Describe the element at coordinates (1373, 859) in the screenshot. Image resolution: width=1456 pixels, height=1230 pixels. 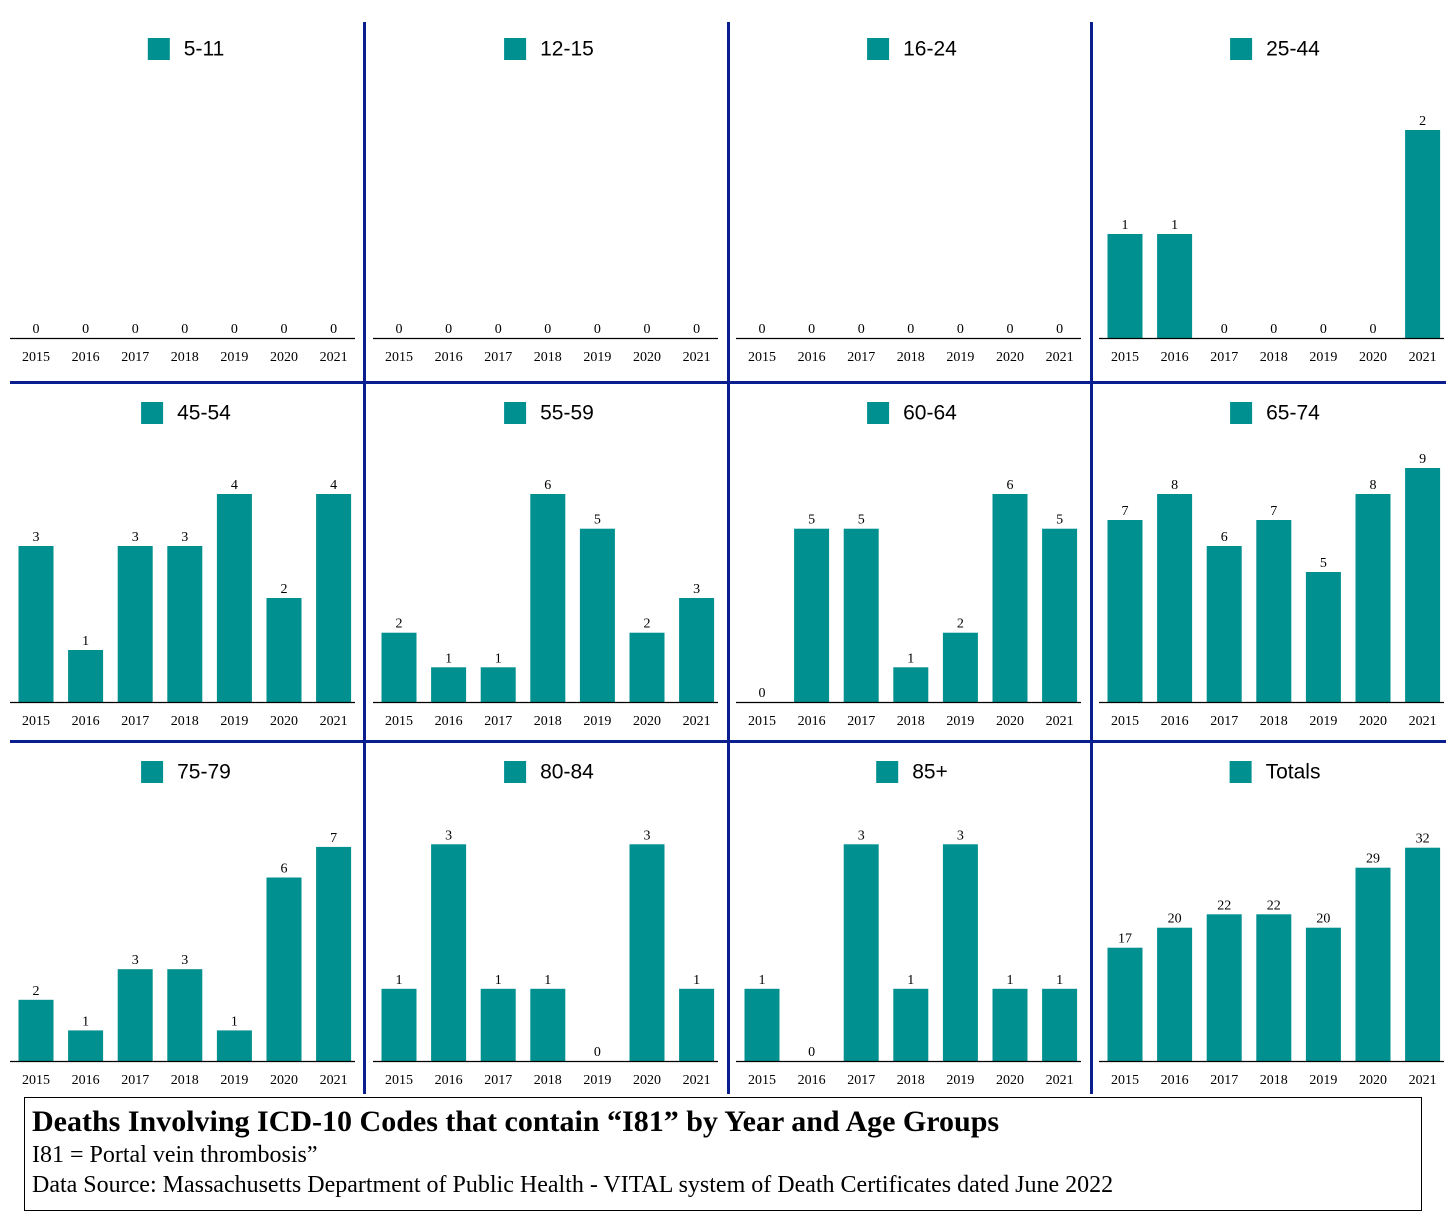
I see `data-label: 29` at that location.